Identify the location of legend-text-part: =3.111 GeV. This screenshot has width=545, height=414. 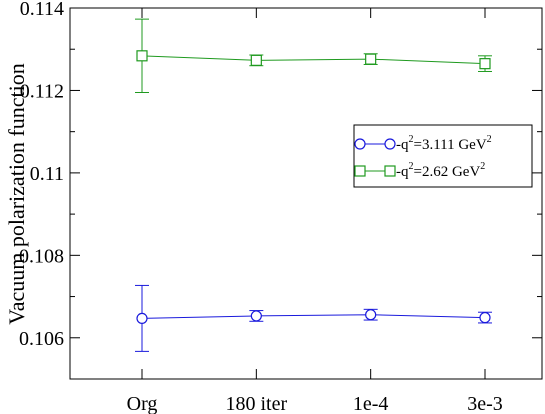
(450, 145).